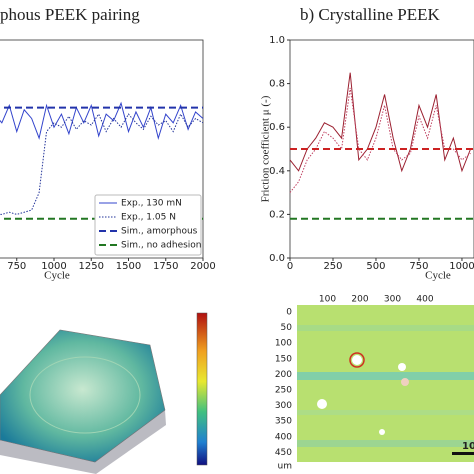  I want to click on x-tick-label: 1250, so click(91, 266).